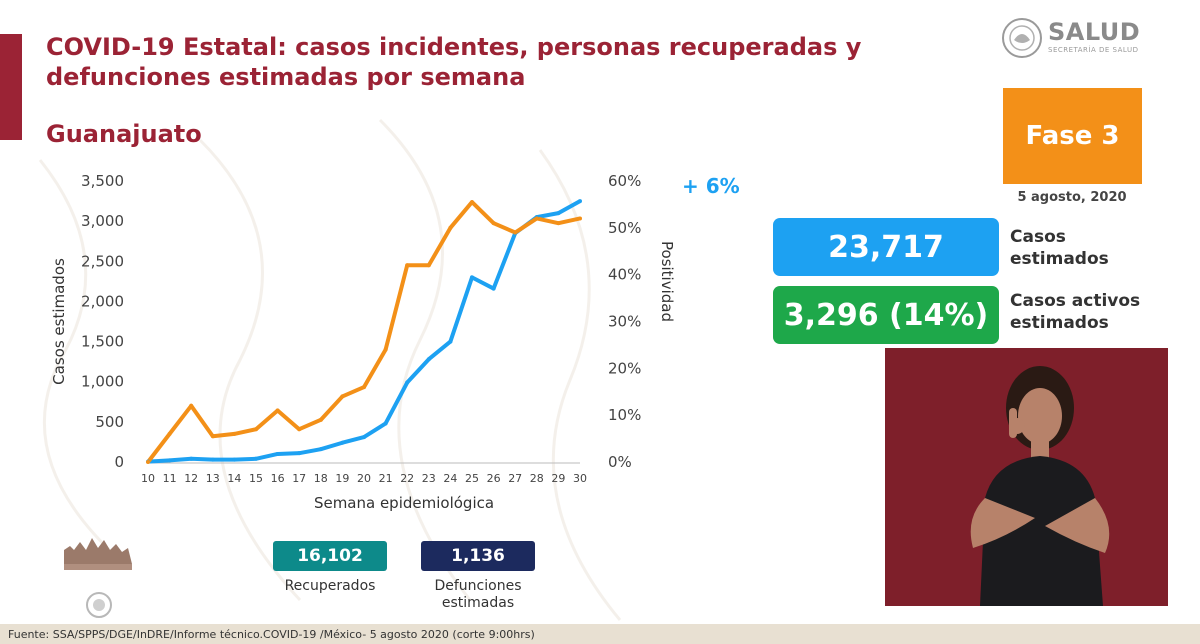  Describe the element at coordinates (102, 342) in the screenshot. I see `y-tick-label: 1,500` at that location.